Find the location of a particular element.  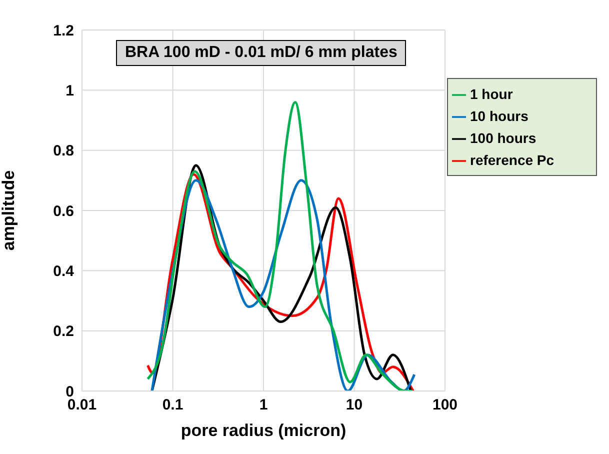

y-tick-label: 1 is located at coordinates (70, 91).